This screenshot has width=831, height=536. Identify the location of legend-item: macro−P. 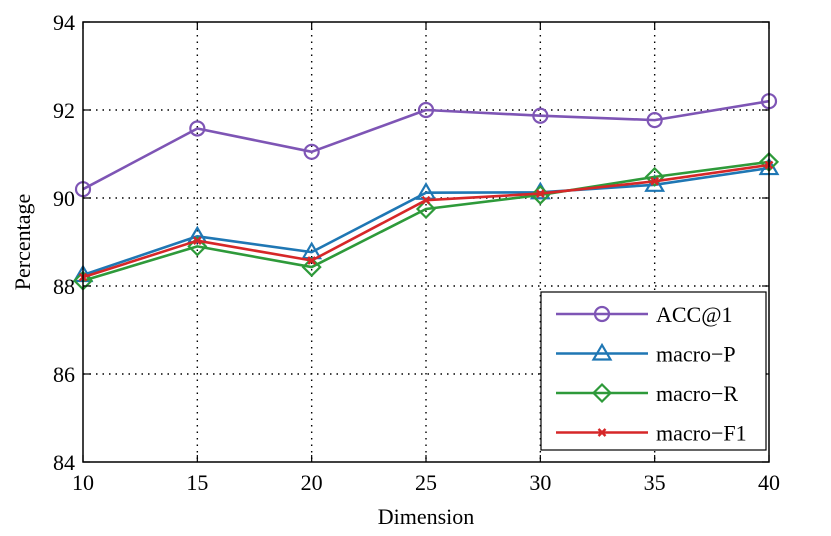
(646, 354).